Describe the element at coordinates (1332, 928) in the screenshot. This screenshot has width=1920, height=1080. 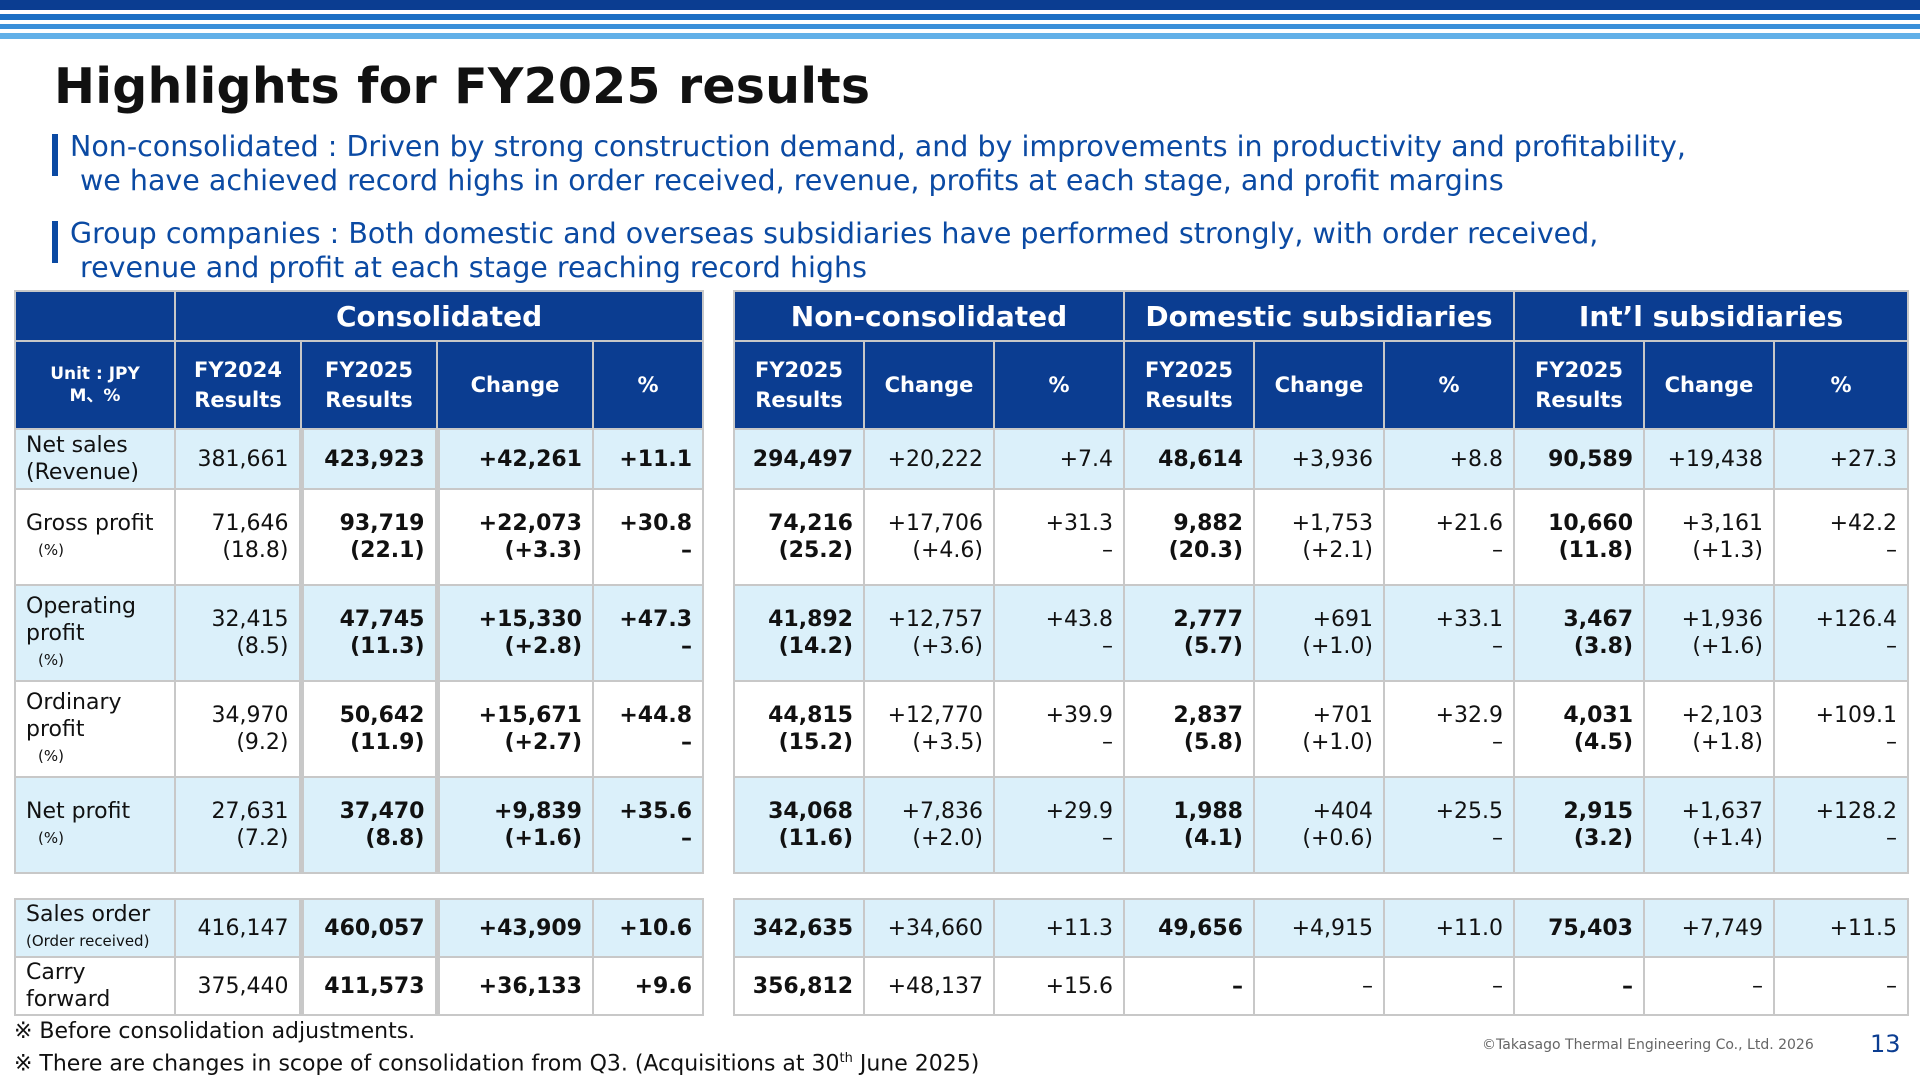
I see `cell-line: +4,915` at that location.